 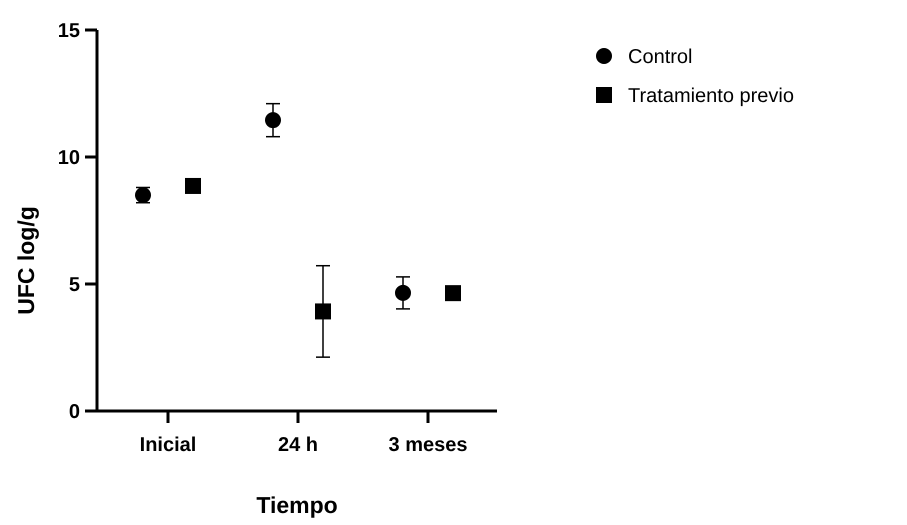 I want to click on y-tick-label: 5, so click(x=74, y=285).